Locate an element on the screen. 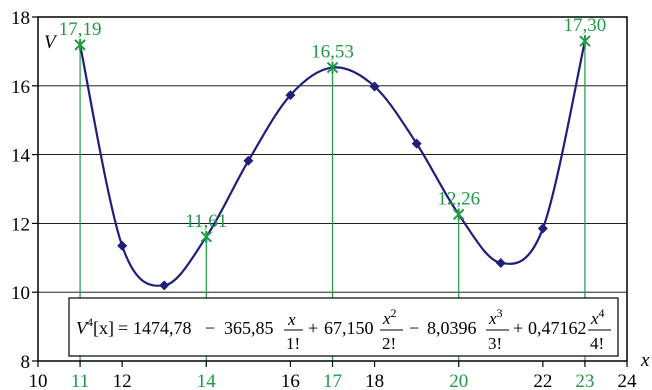  data-label: 17,19 is located at coordinates (80, 29).